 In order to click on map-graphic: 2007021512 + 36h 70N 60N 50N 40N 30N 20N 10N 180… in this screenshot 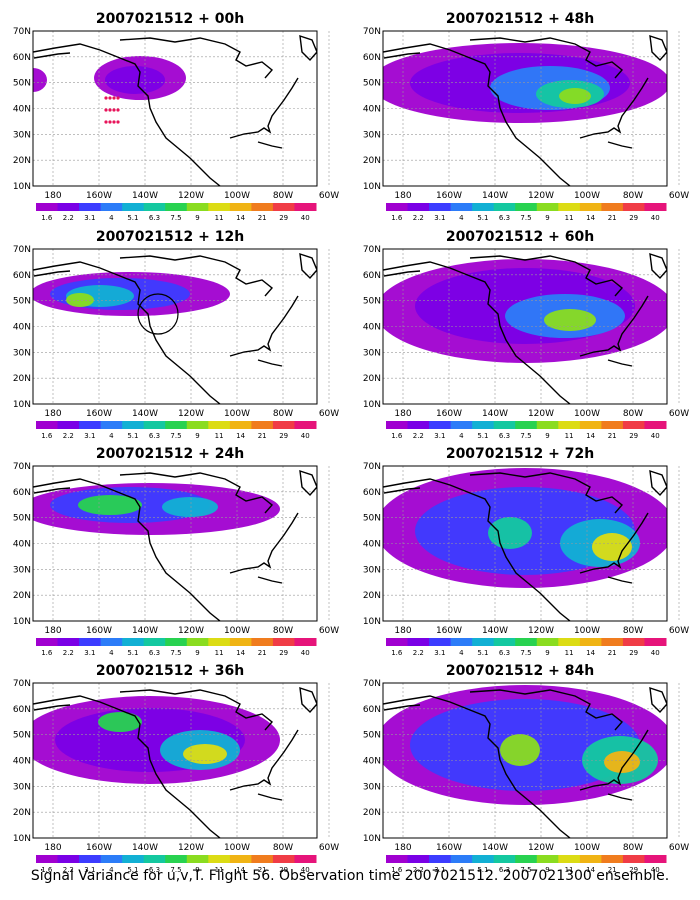, I will do `click(176, 768)`.